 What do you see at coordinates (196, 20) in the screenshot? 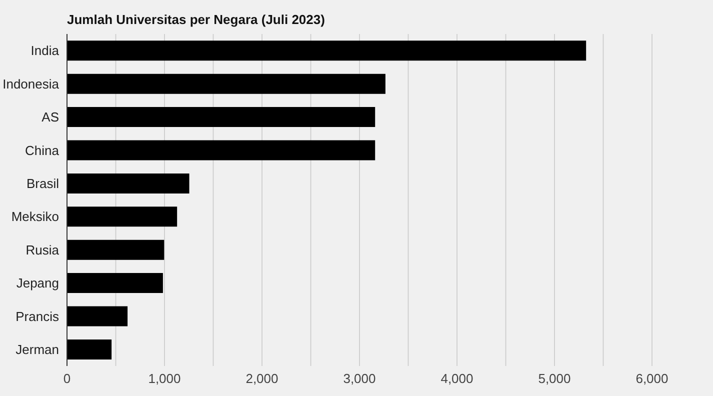
I see `chart-title: Jumlah Universitas per Negara (Juli 2023)` at bounding box center [196, 20].